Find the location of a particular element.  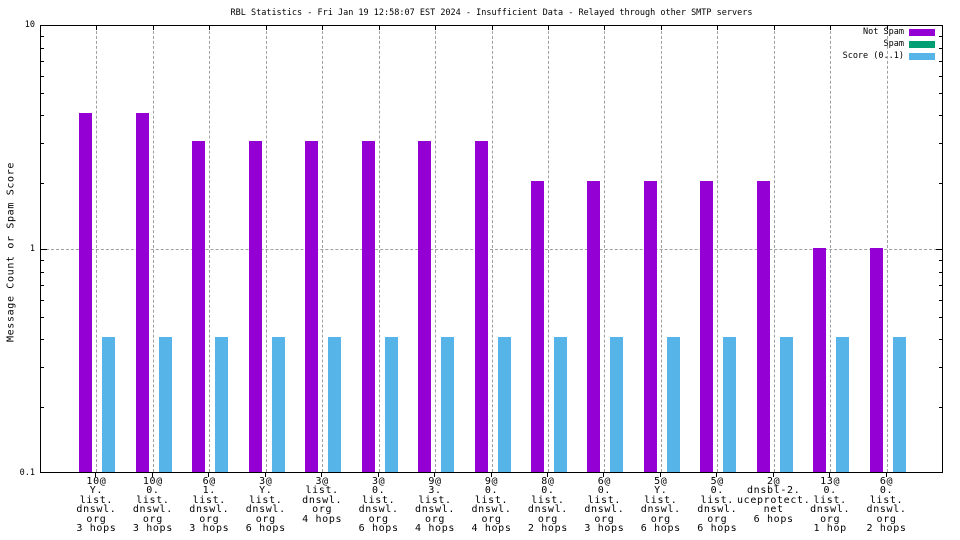

x-category-label-line: 8@ is located at coordinates (548, 481).